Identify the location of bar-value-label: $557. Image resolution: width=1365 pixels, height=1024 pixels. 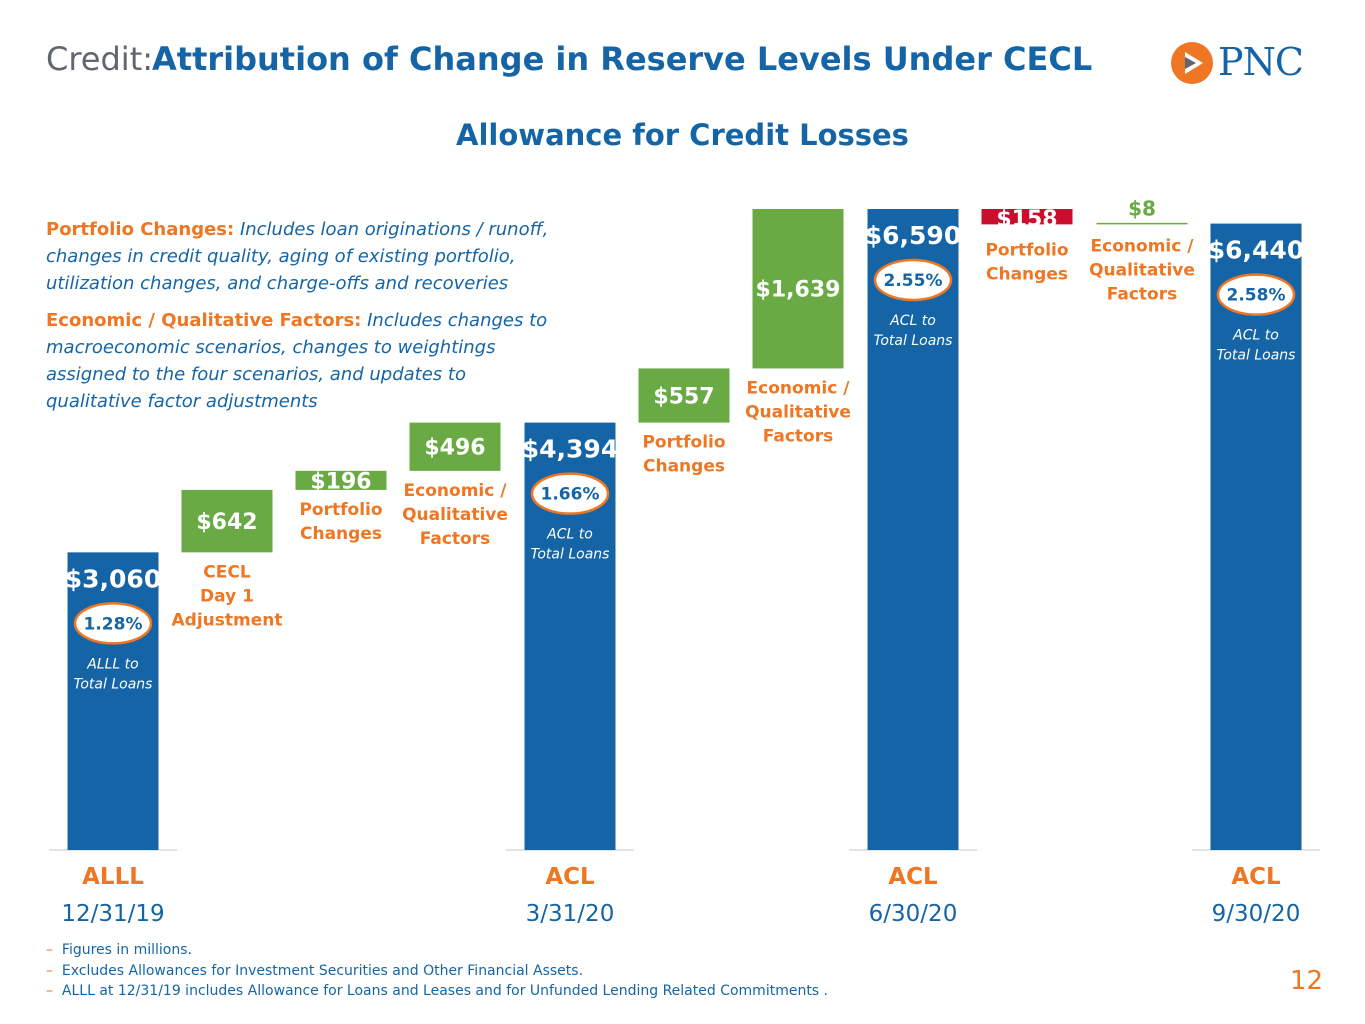
(683, 397).